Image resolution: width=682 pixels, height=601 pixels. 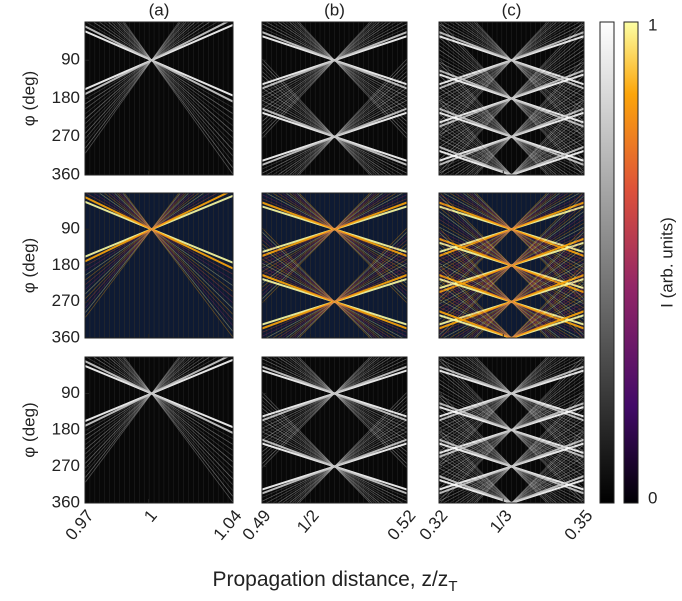 I want to click on panel, so click(x=334, y=265).